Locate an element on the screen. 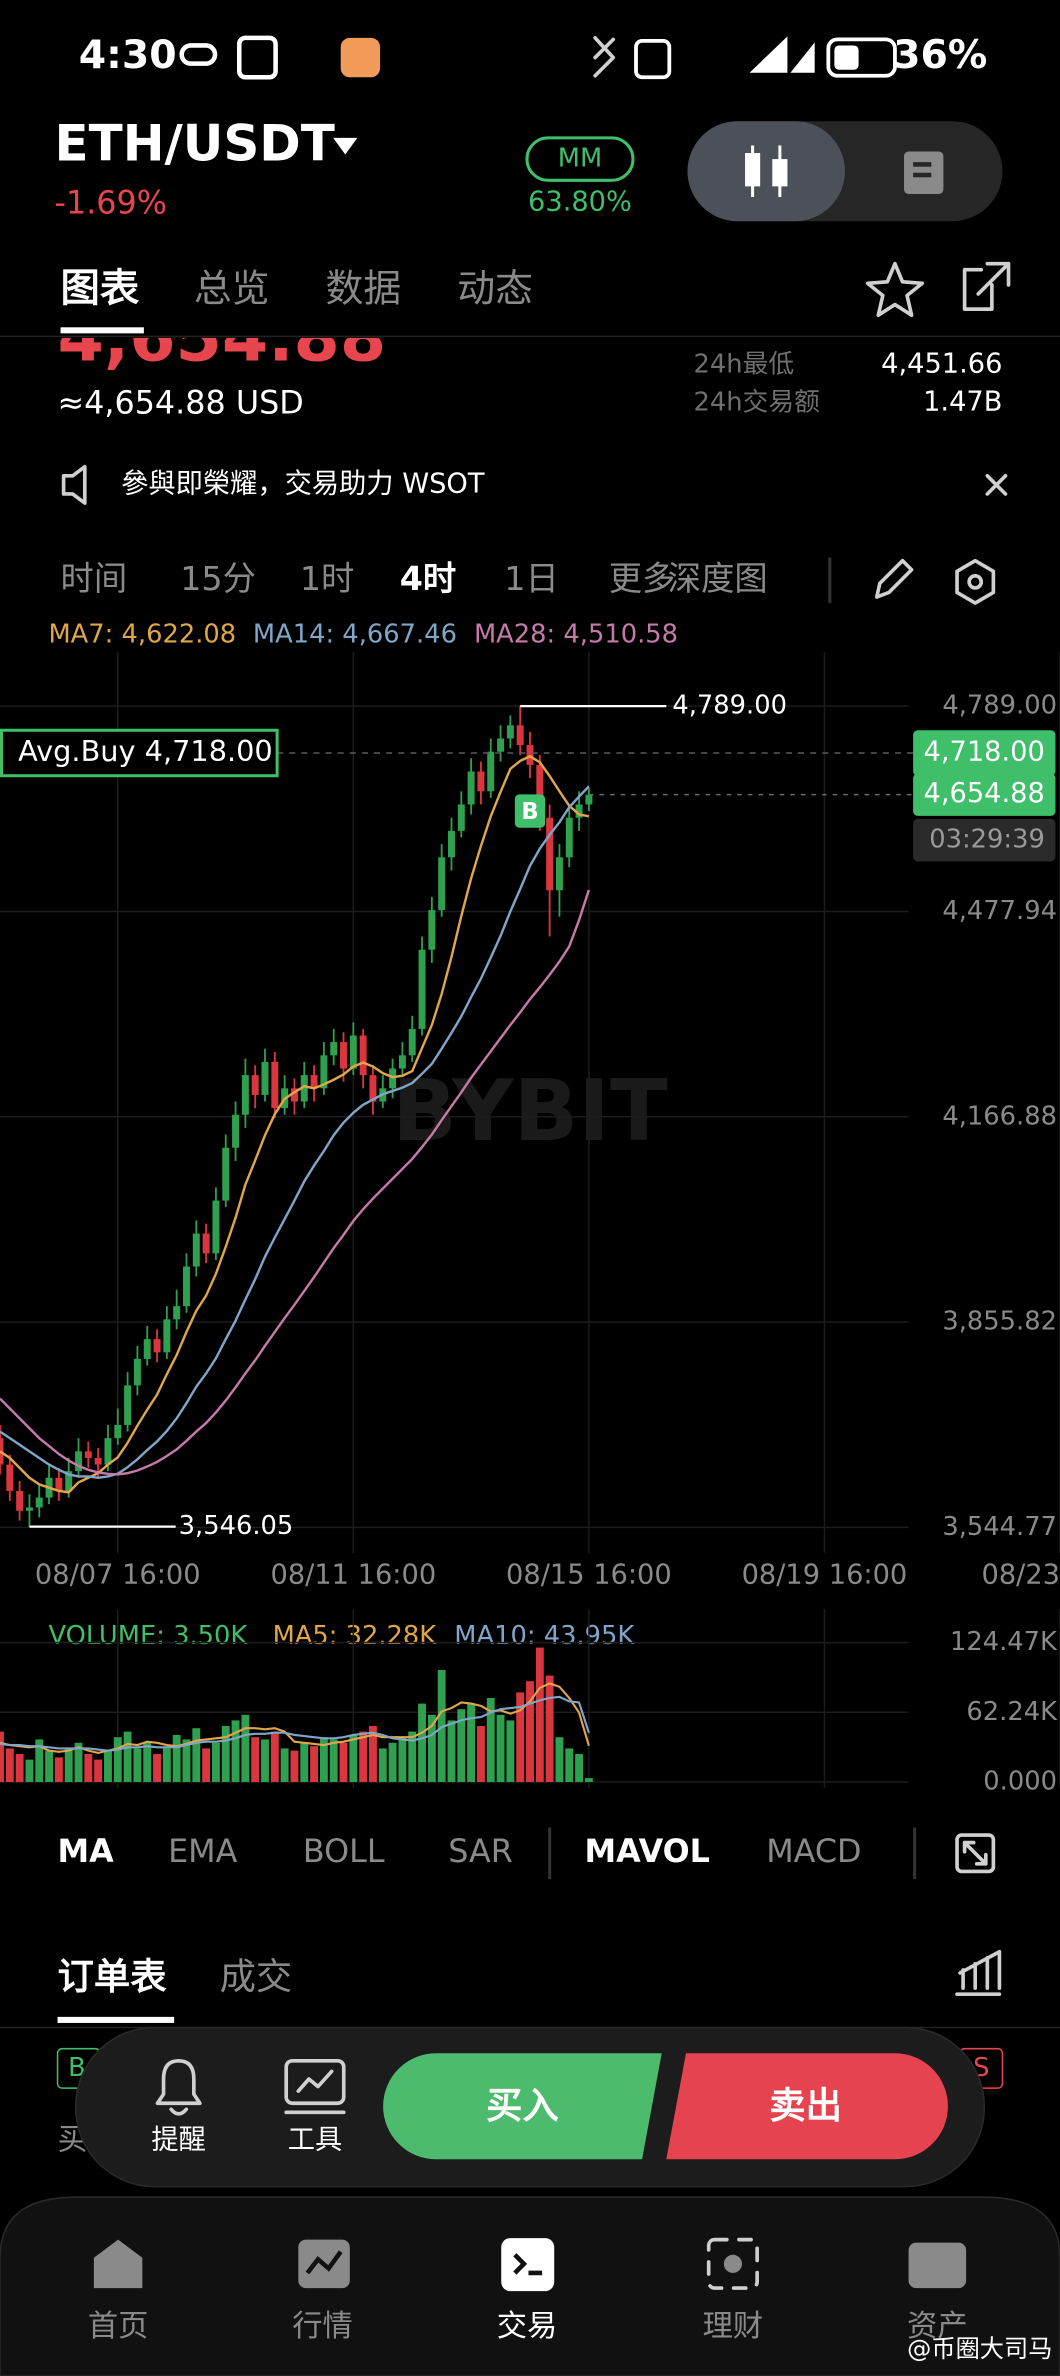 The width and height of the screenshot is (1060, 2376). ma-legend: MA14: 4,667.46 is located at coordinates (355, 634).